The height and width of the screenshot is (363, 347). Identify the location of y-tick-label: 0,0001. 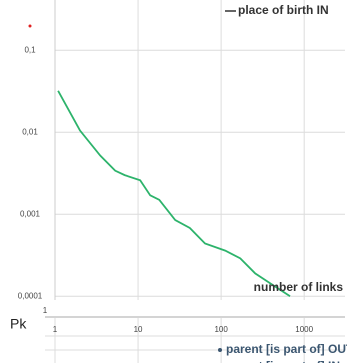
(30, 295).